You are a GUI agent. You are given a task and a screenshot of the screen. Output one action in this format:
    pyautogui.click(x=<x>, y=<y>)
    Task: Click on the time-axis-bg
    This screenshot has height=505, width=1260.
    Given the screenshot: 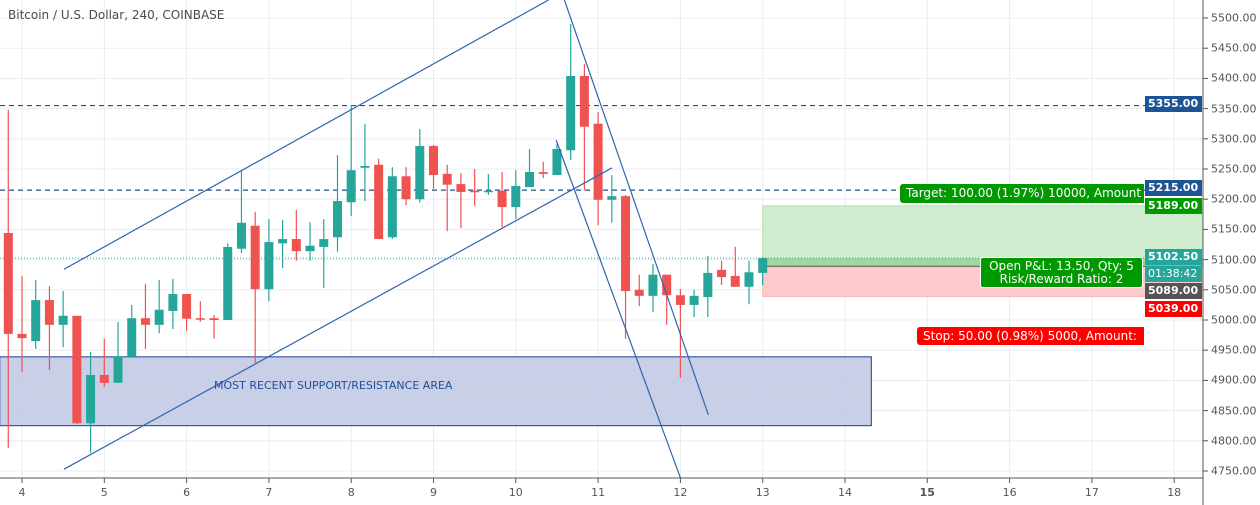 What is the action you would take?
    pyautogui.click(x=601, y=491)
    